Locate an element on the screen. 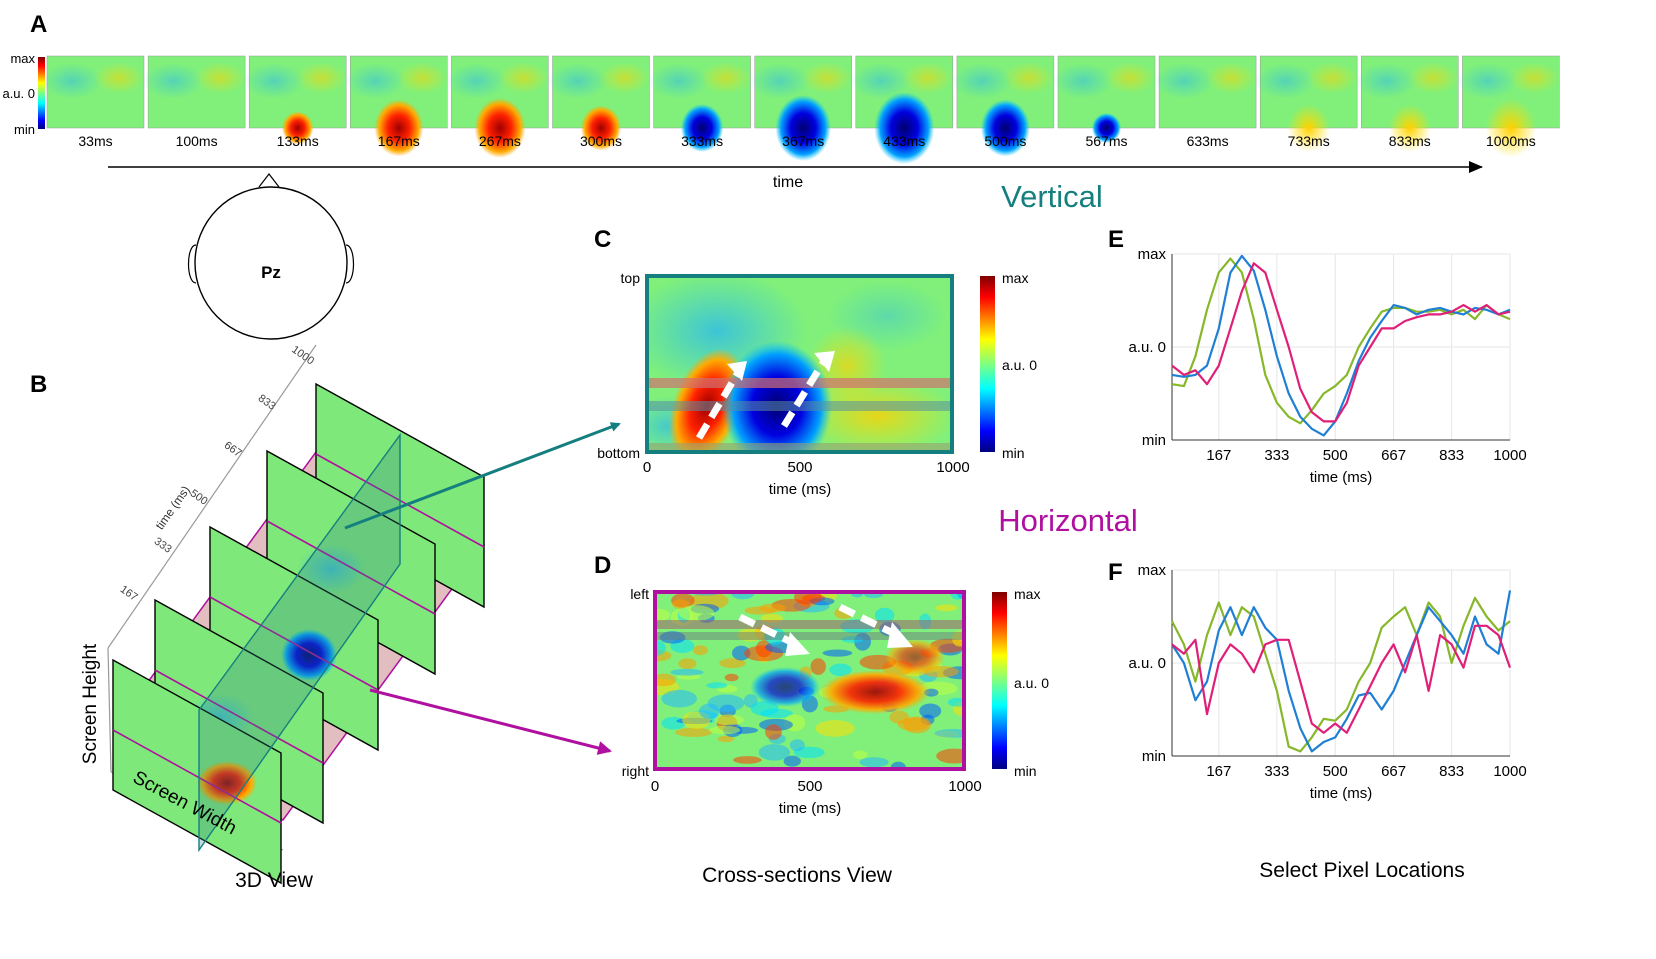  panel-label-f: F is located at coordinates (1115, 572).